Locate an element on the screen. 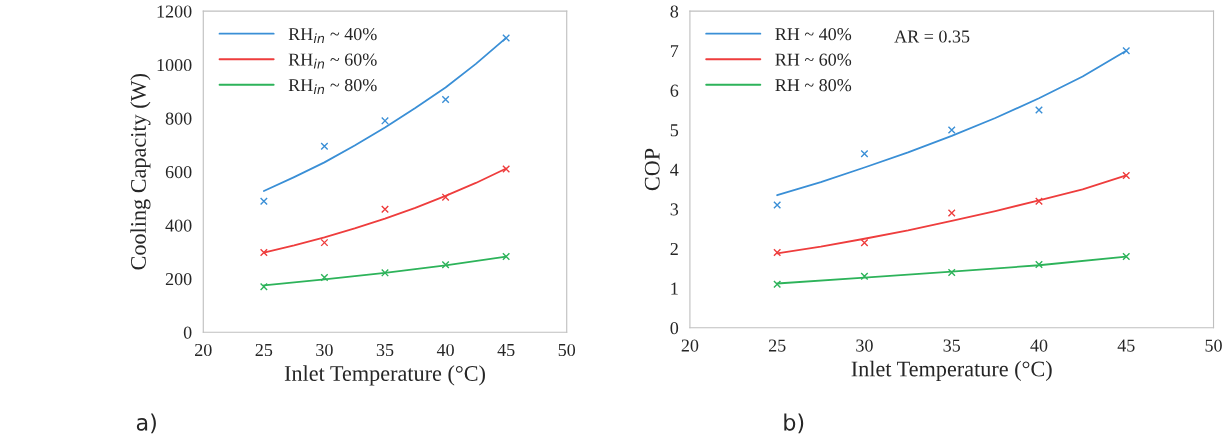  y-tick-label: 1 is located at coordinates (674, 288).